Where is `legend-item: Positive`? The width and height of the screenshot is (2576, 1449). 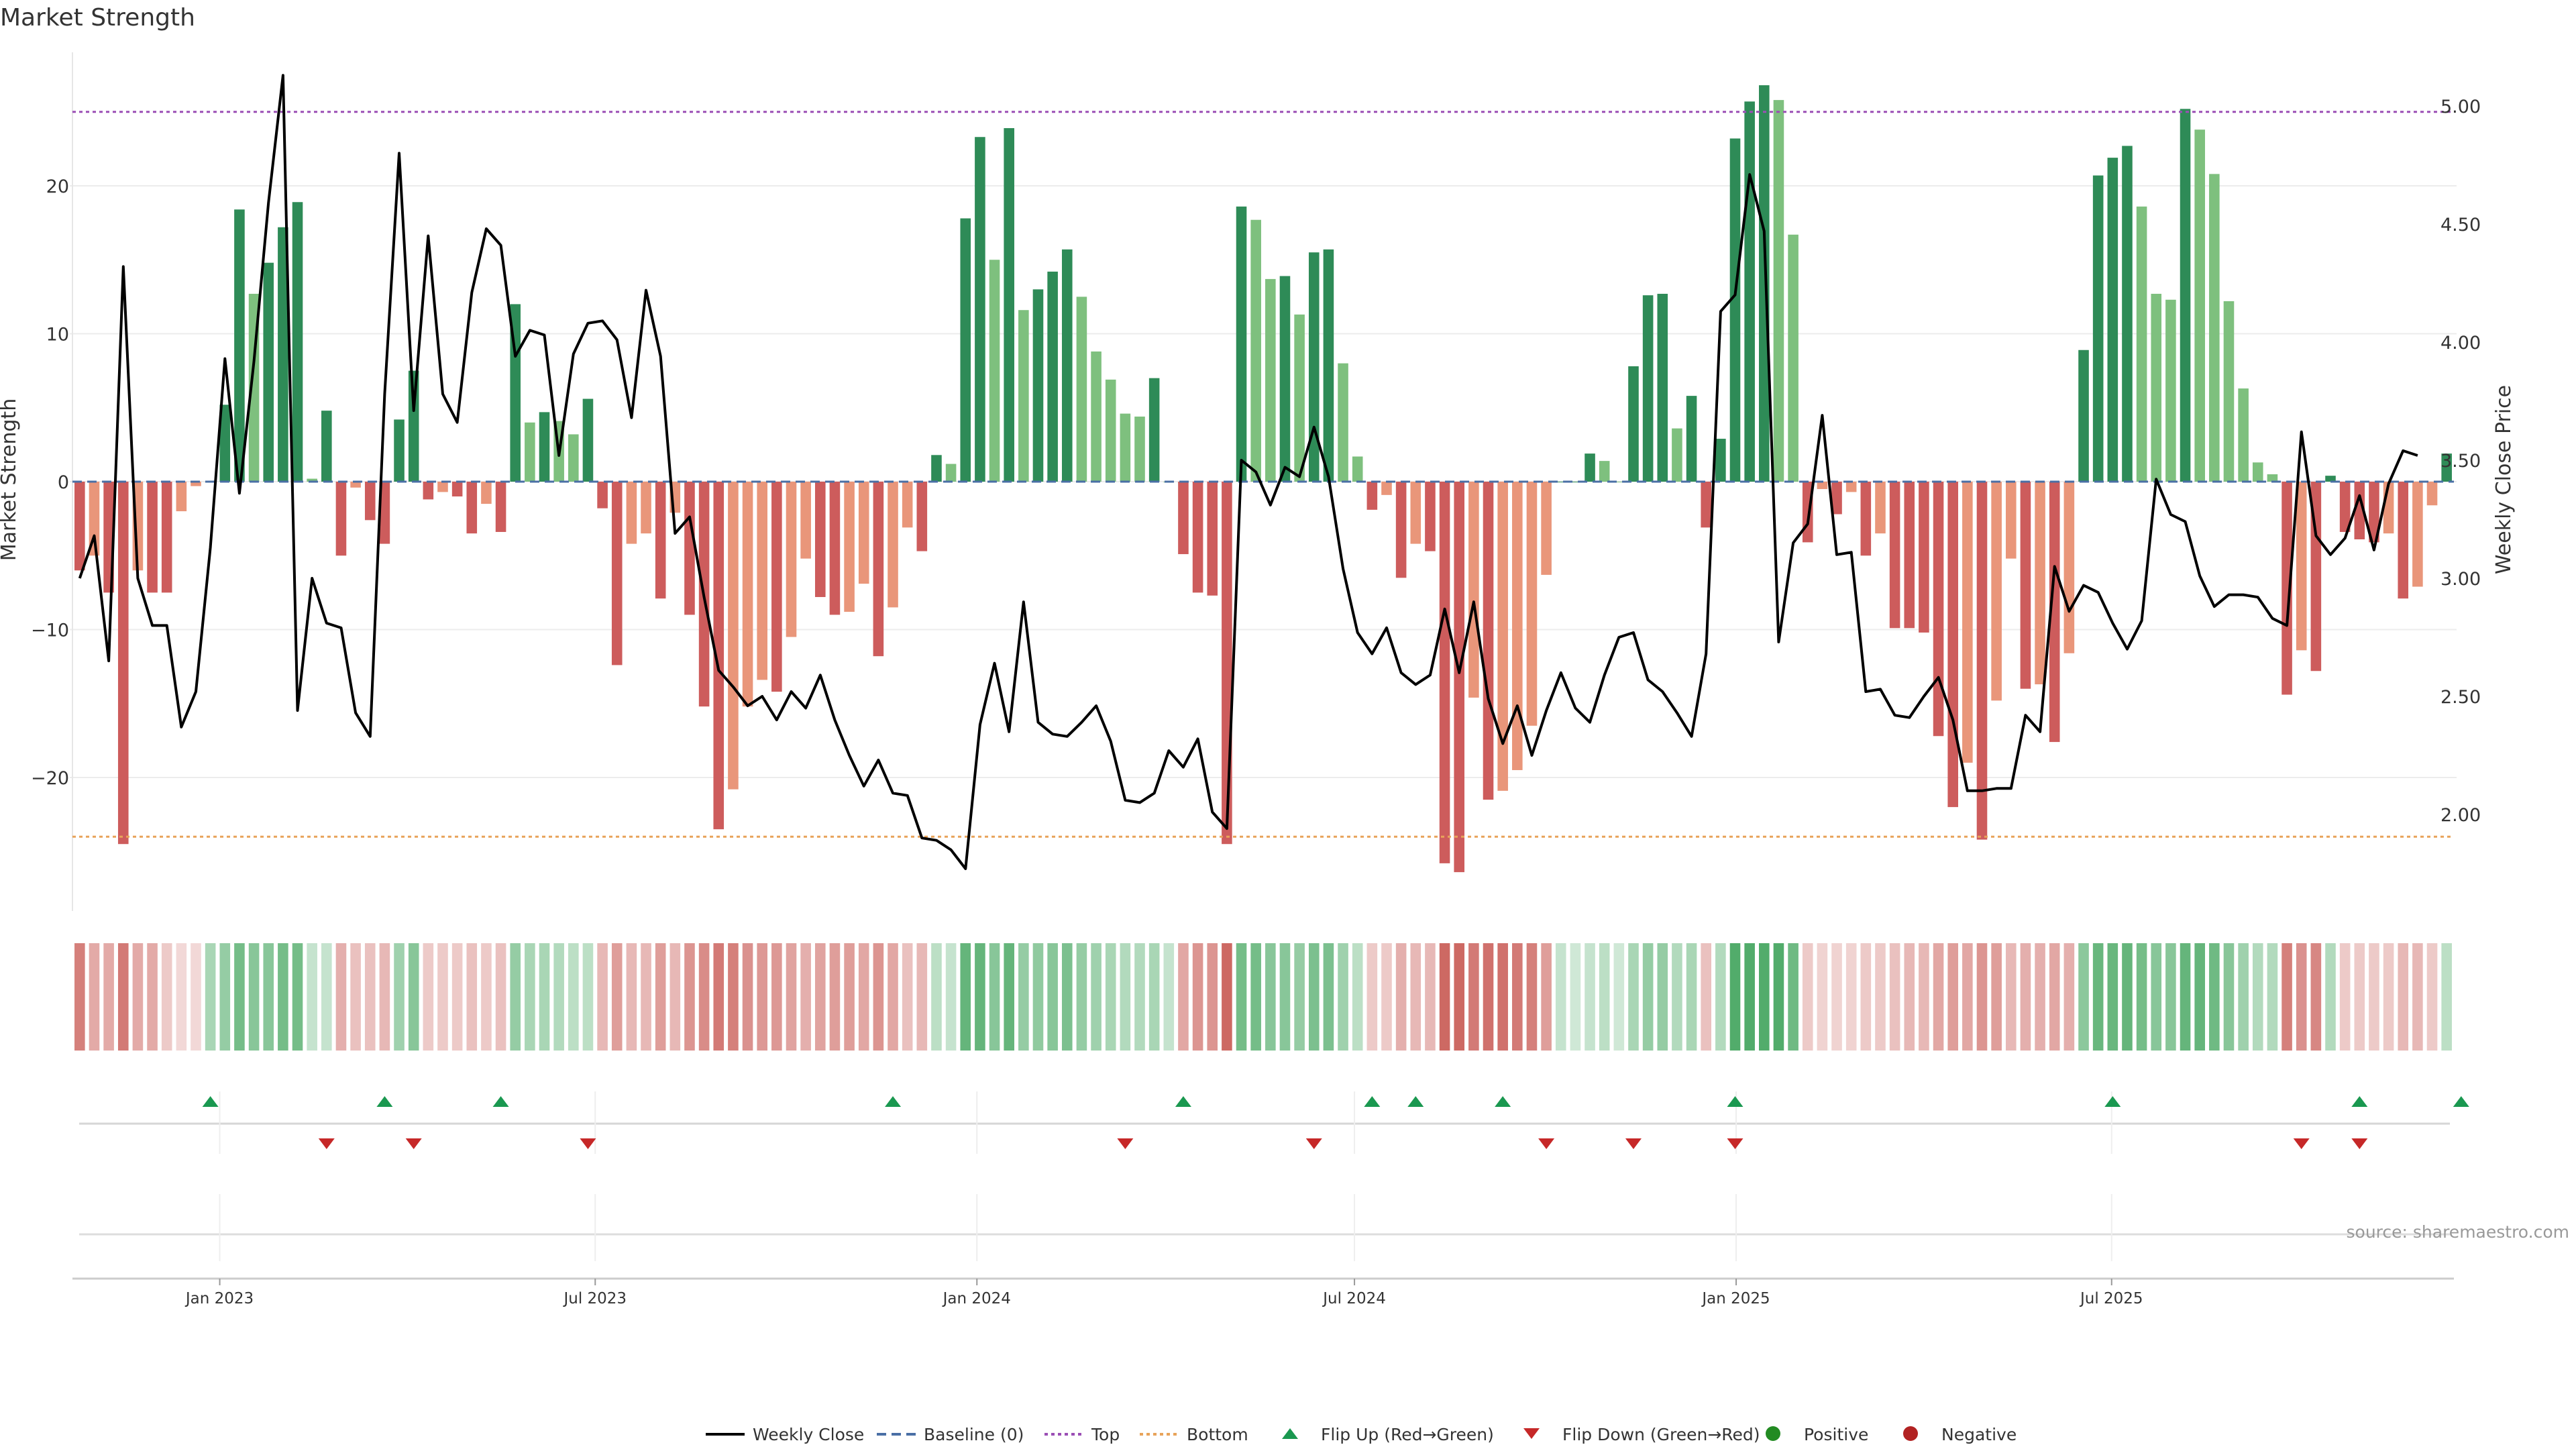
legend-item: Positive is located at coordinates (1817, 1434).